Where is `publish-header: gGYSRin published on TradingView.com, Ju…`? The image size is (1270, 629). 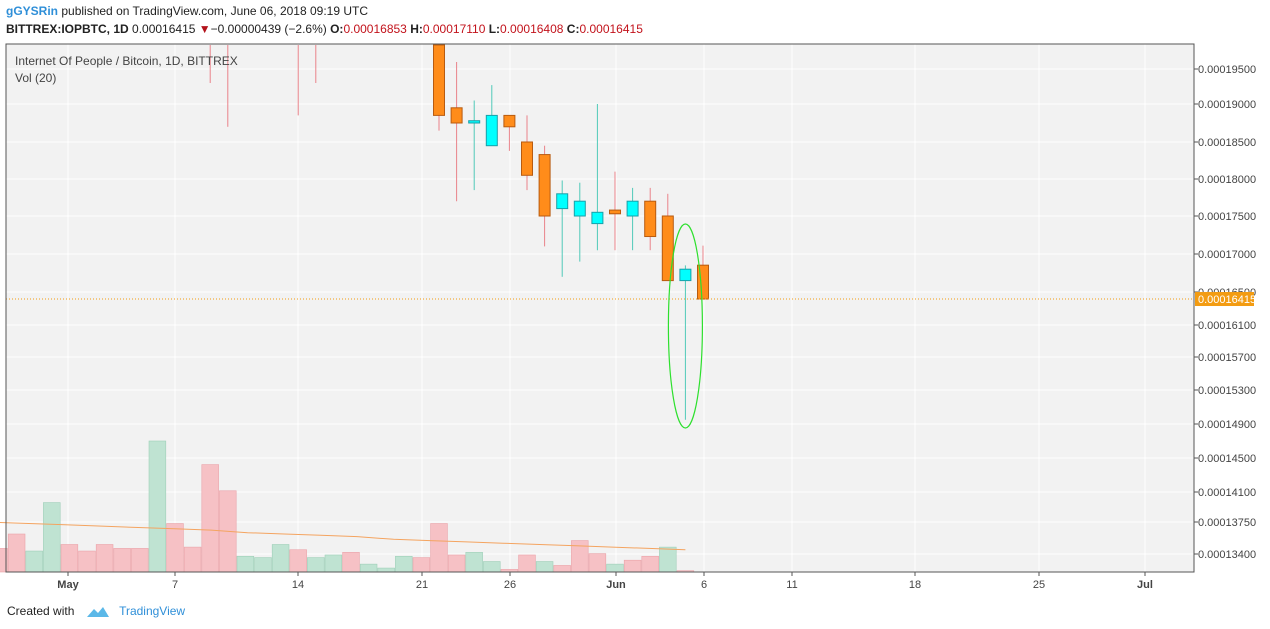
publish-header: gGYSRin published on TradingView.com, Ju… is located at coordinates (187, 11).